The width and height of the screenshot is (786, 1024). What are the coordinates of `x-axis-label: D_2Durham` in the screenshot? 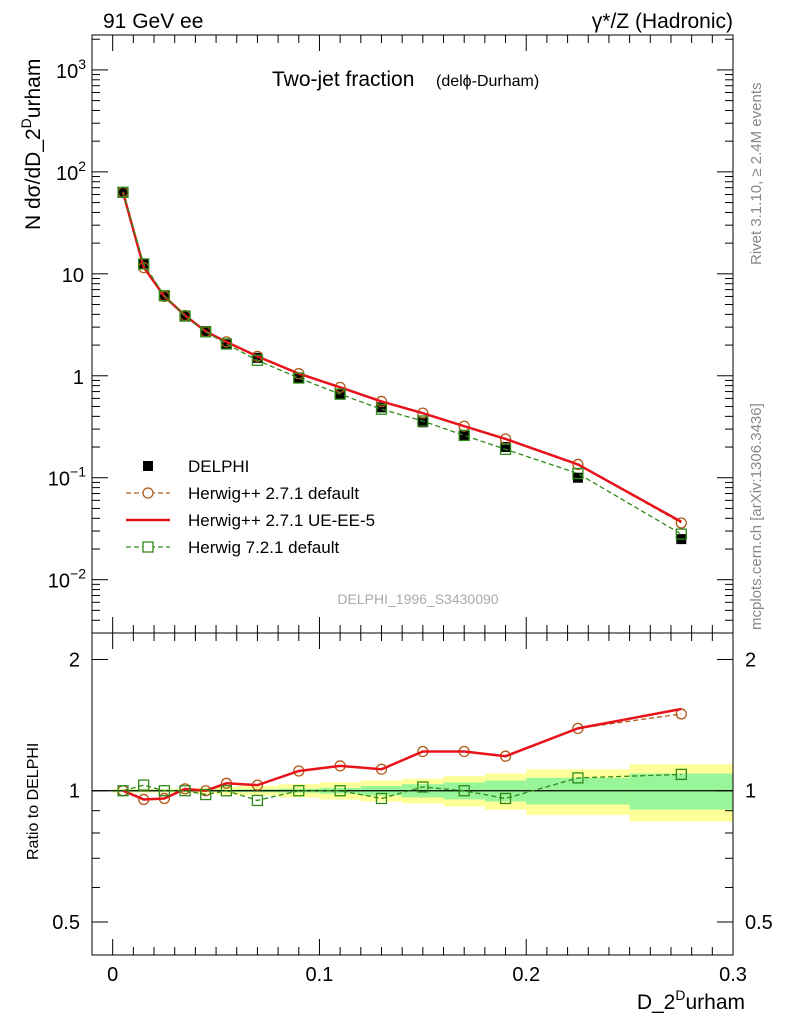 It's located at (691, 1000).